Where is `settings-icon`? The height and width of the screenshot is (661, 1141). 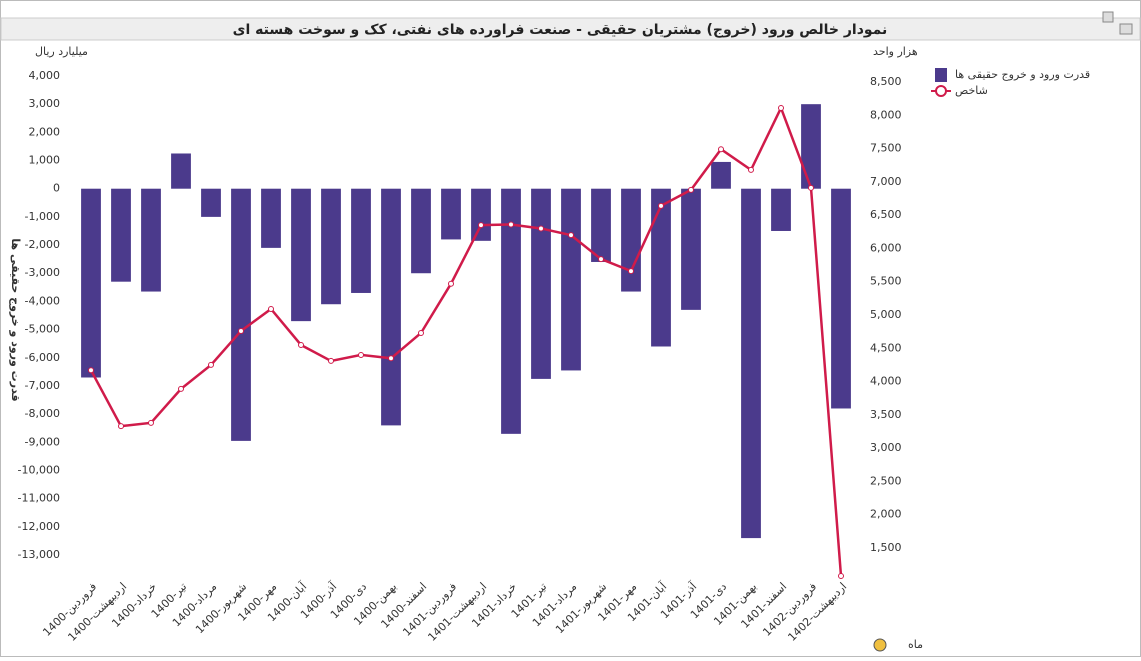 settings-icon is located at coordinates (880, 645).